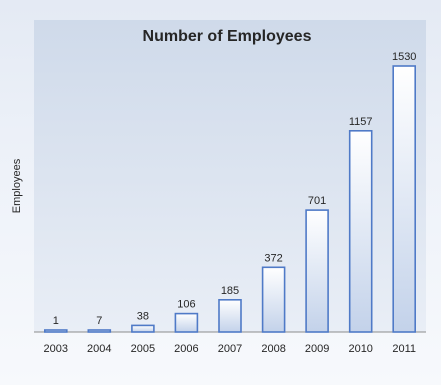  What do you see at coordinates (143, 349) in the screenshot?
I see `x-tick-label-2005: 2005` at bounding box center [143, 349].